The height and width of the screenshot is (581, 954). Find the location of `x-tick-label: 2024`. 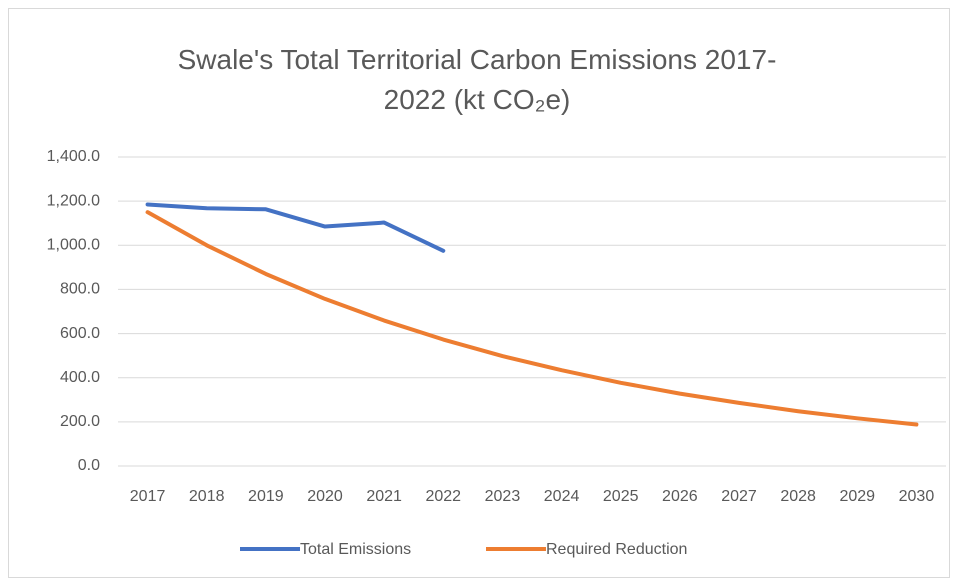

x-tick-label: 2024 is located at coordinates (562, 496).